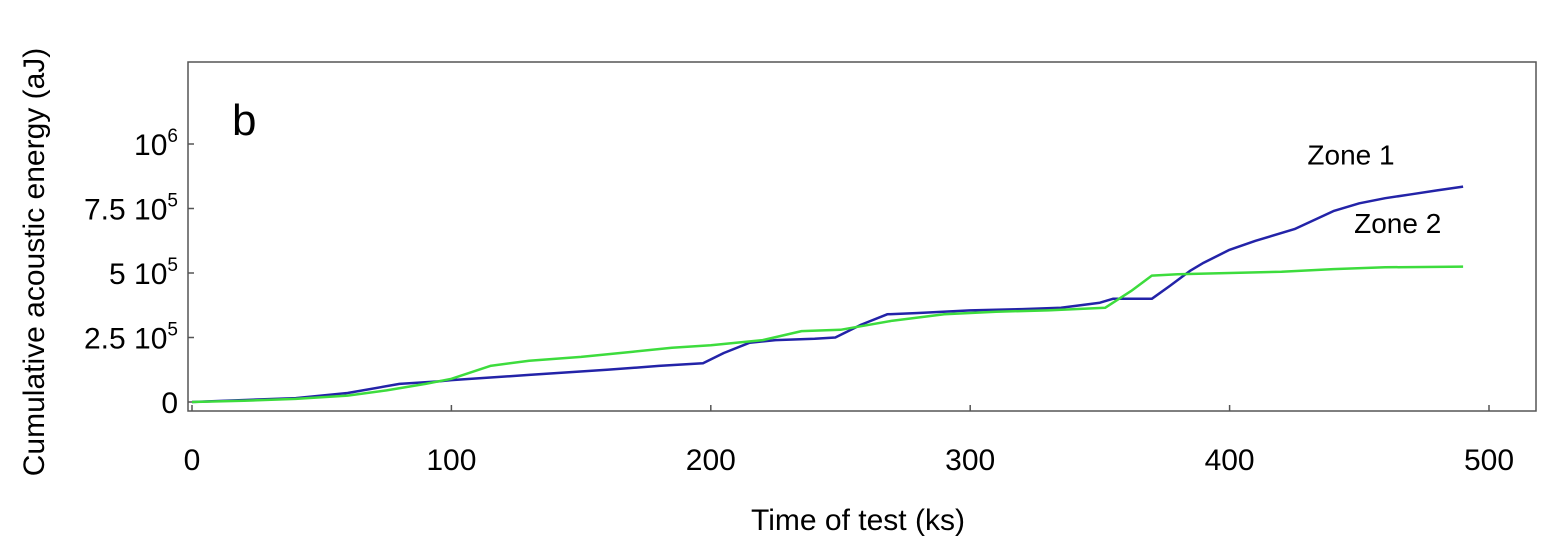 The width and height of the screenshot is (1552, 547). I want to click on y-tick-label: 2.5 105, so click(131, 338).